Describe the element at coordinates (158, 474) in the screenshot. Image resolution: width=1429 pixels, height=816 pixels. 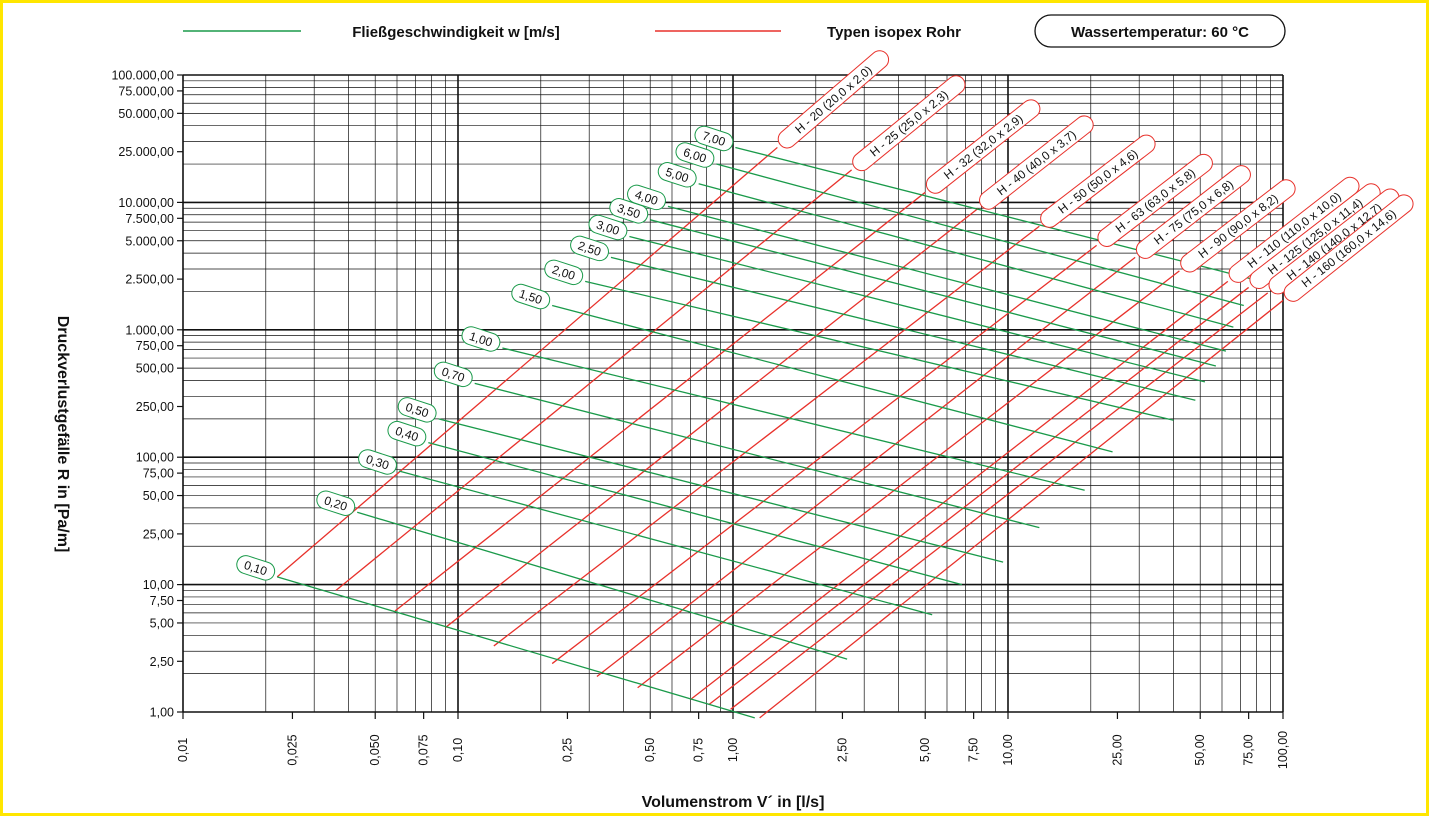
I see `y-tick-label: 75,00` at that location.